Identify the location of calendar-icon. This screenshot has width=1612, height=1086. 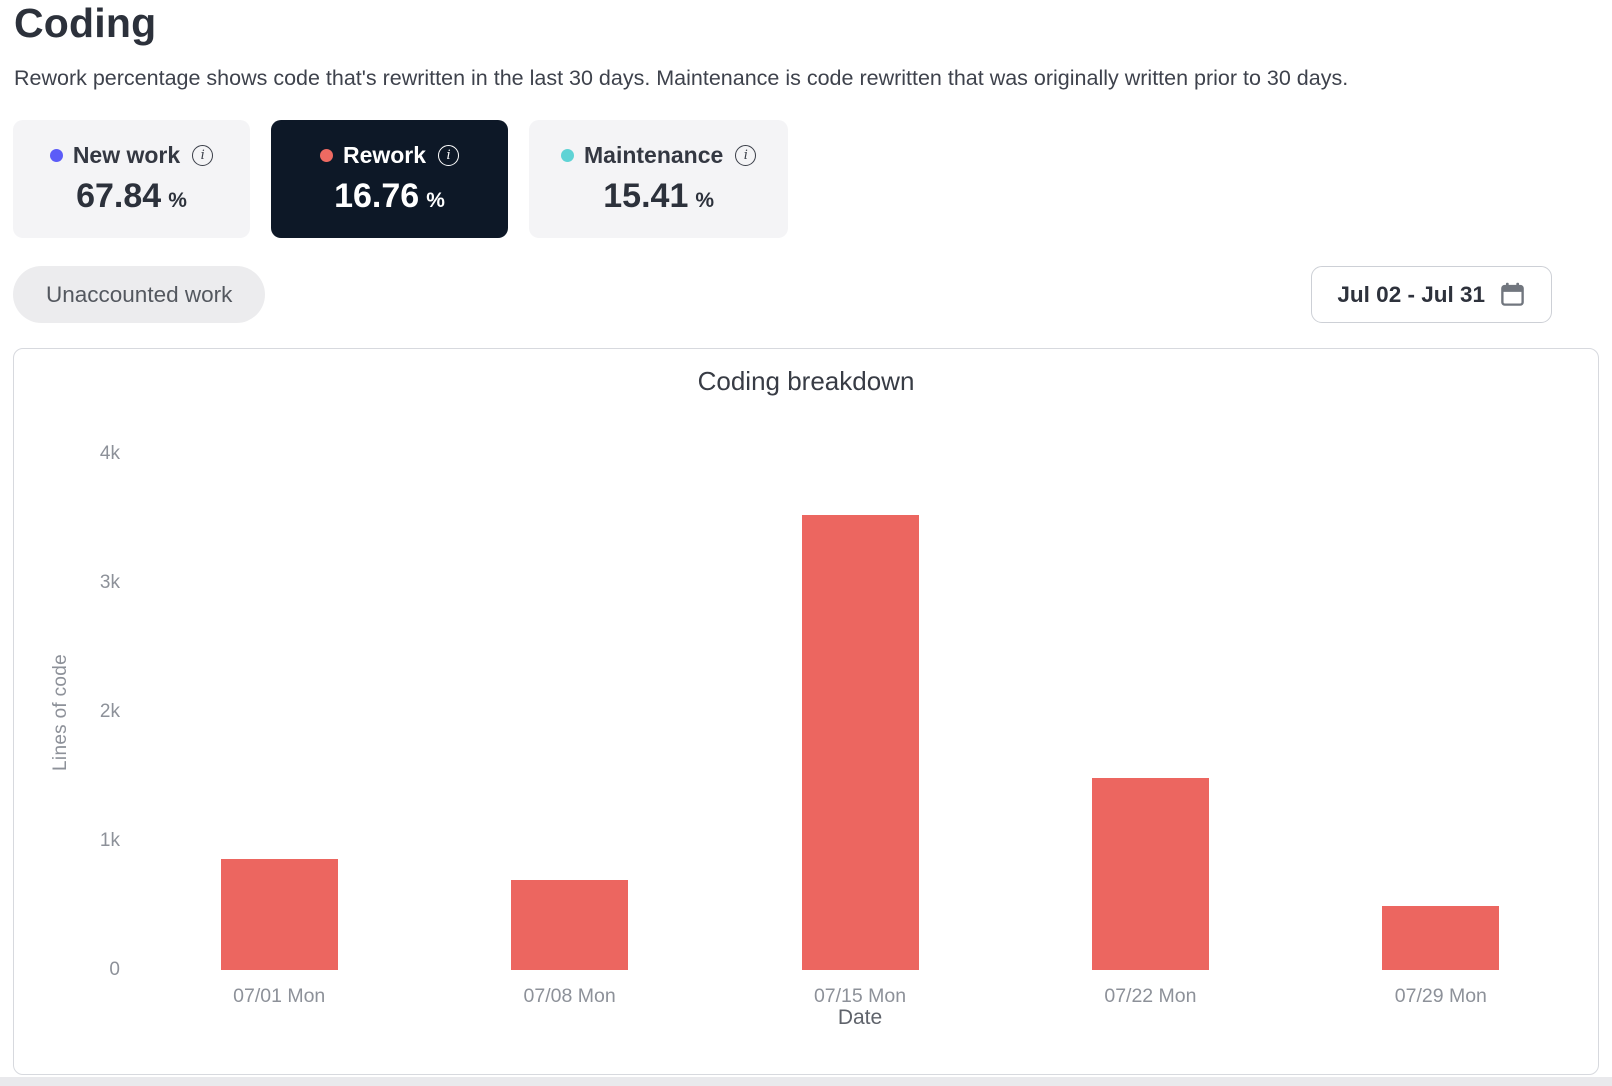
(1512, 294).